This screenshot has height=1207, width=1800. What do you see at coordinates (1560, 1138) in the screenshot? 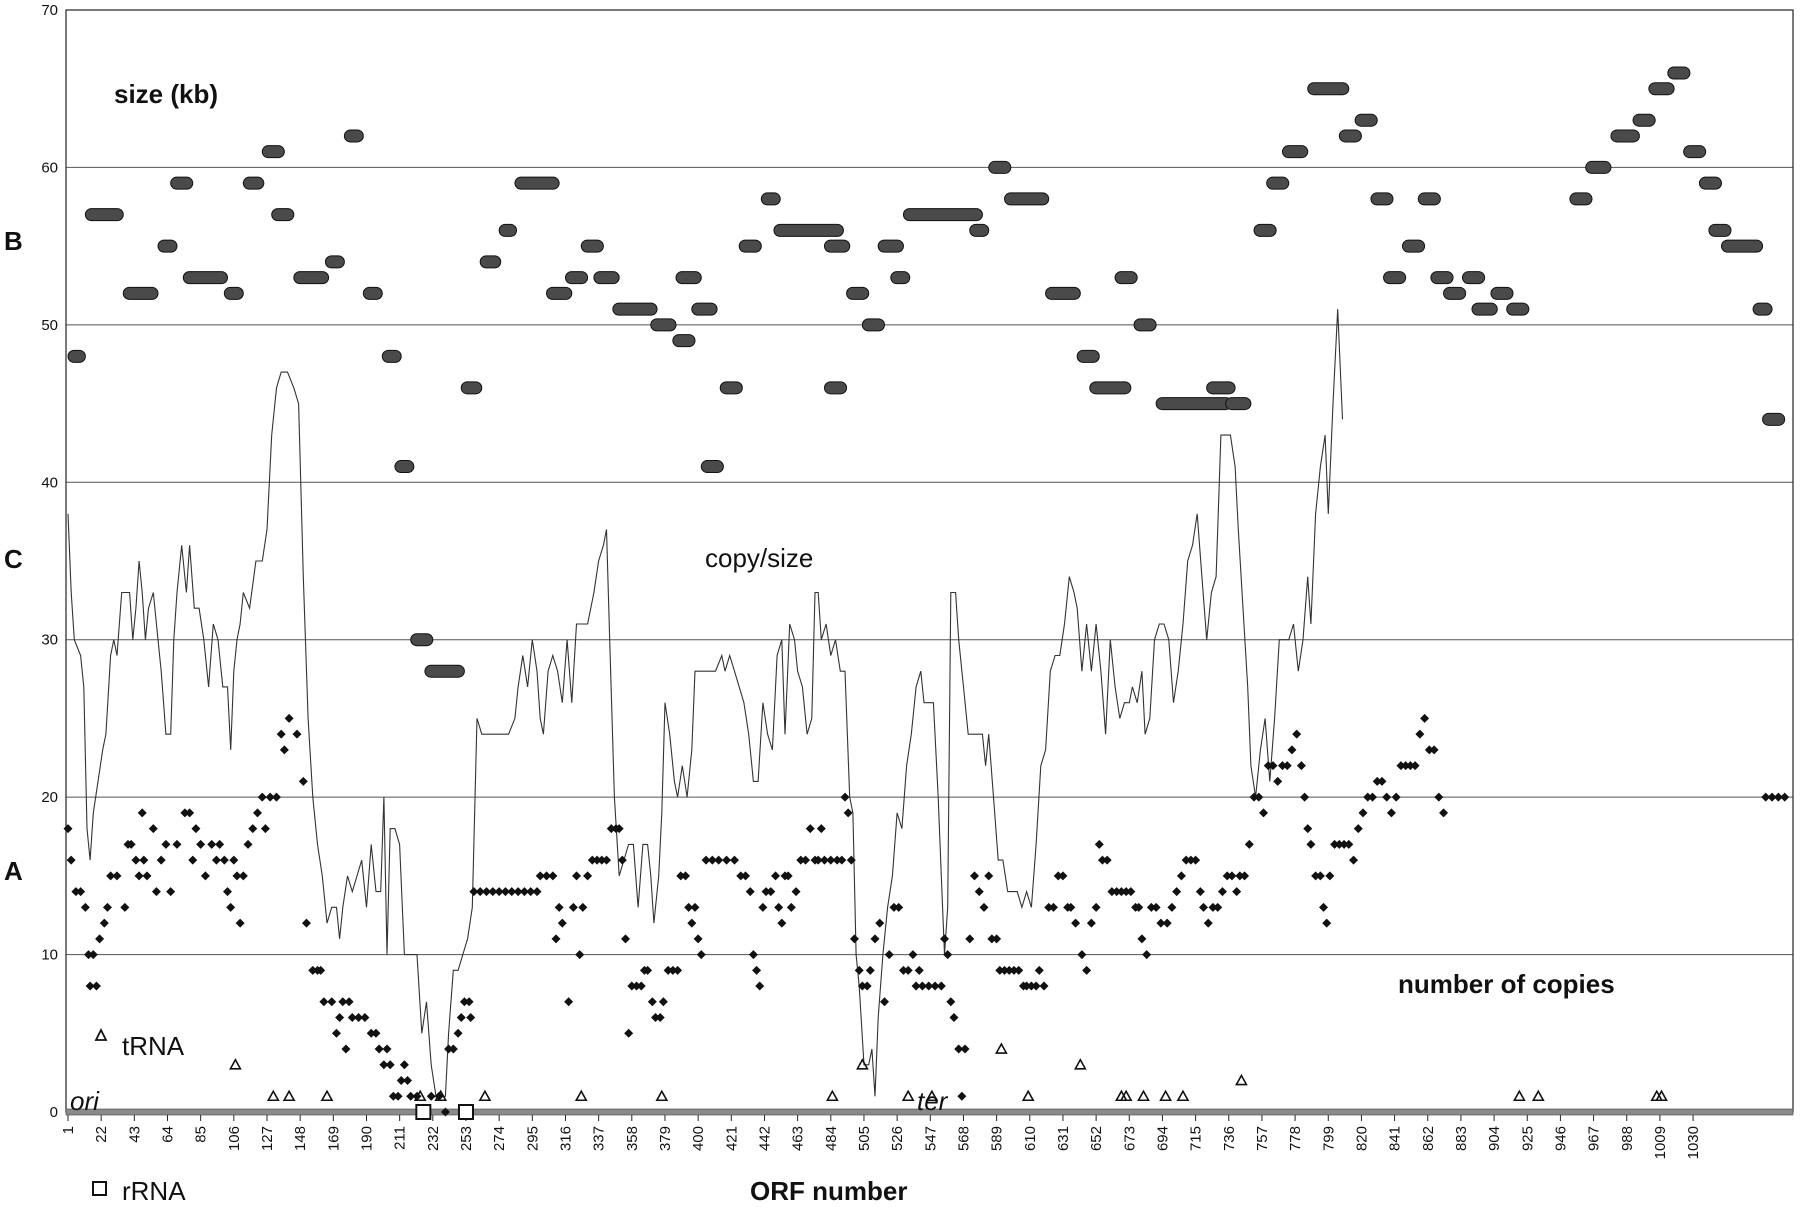
I see `x-tick-label-946: 946` at bounding box center [1560, 1138].